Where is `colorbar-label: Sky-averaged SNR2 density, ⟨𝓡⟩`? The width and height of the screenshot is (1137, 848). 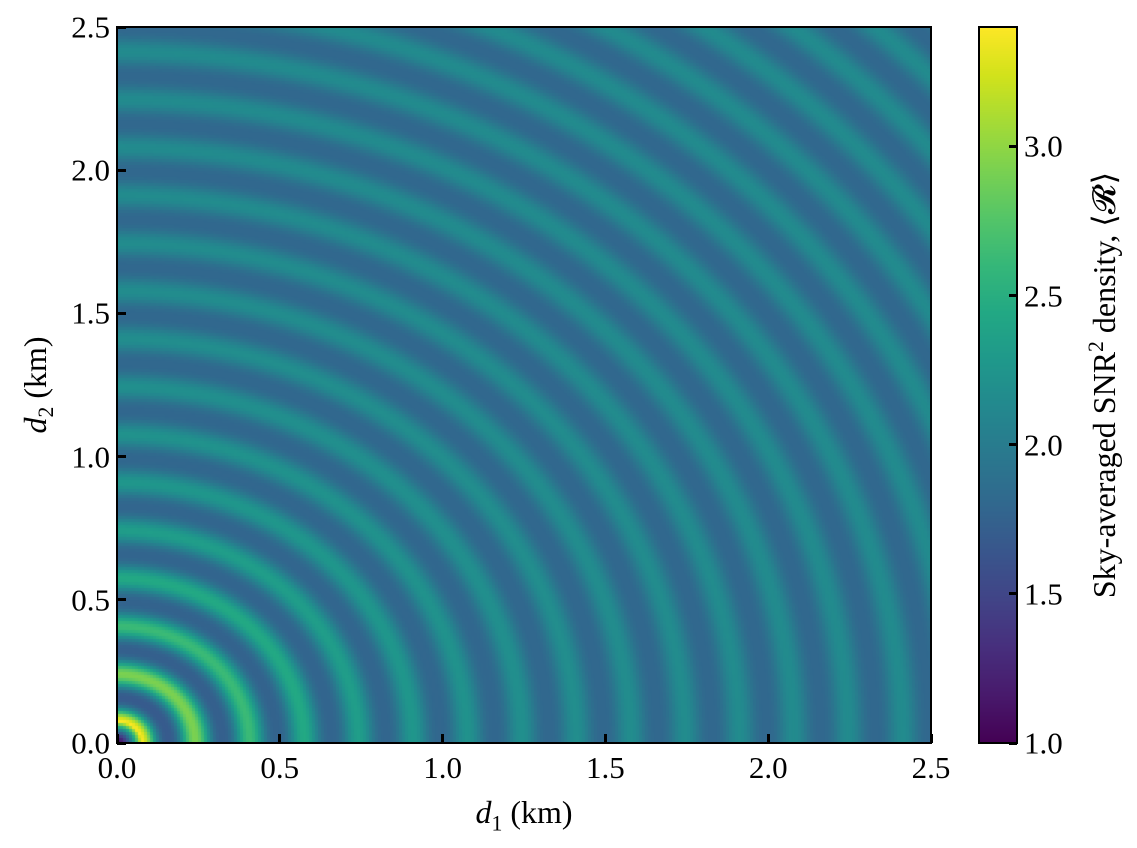 colorbar-label: Sky-averaged SNR2 density, ⟨𝓡⟩ is located at coordinates (1104, 385).